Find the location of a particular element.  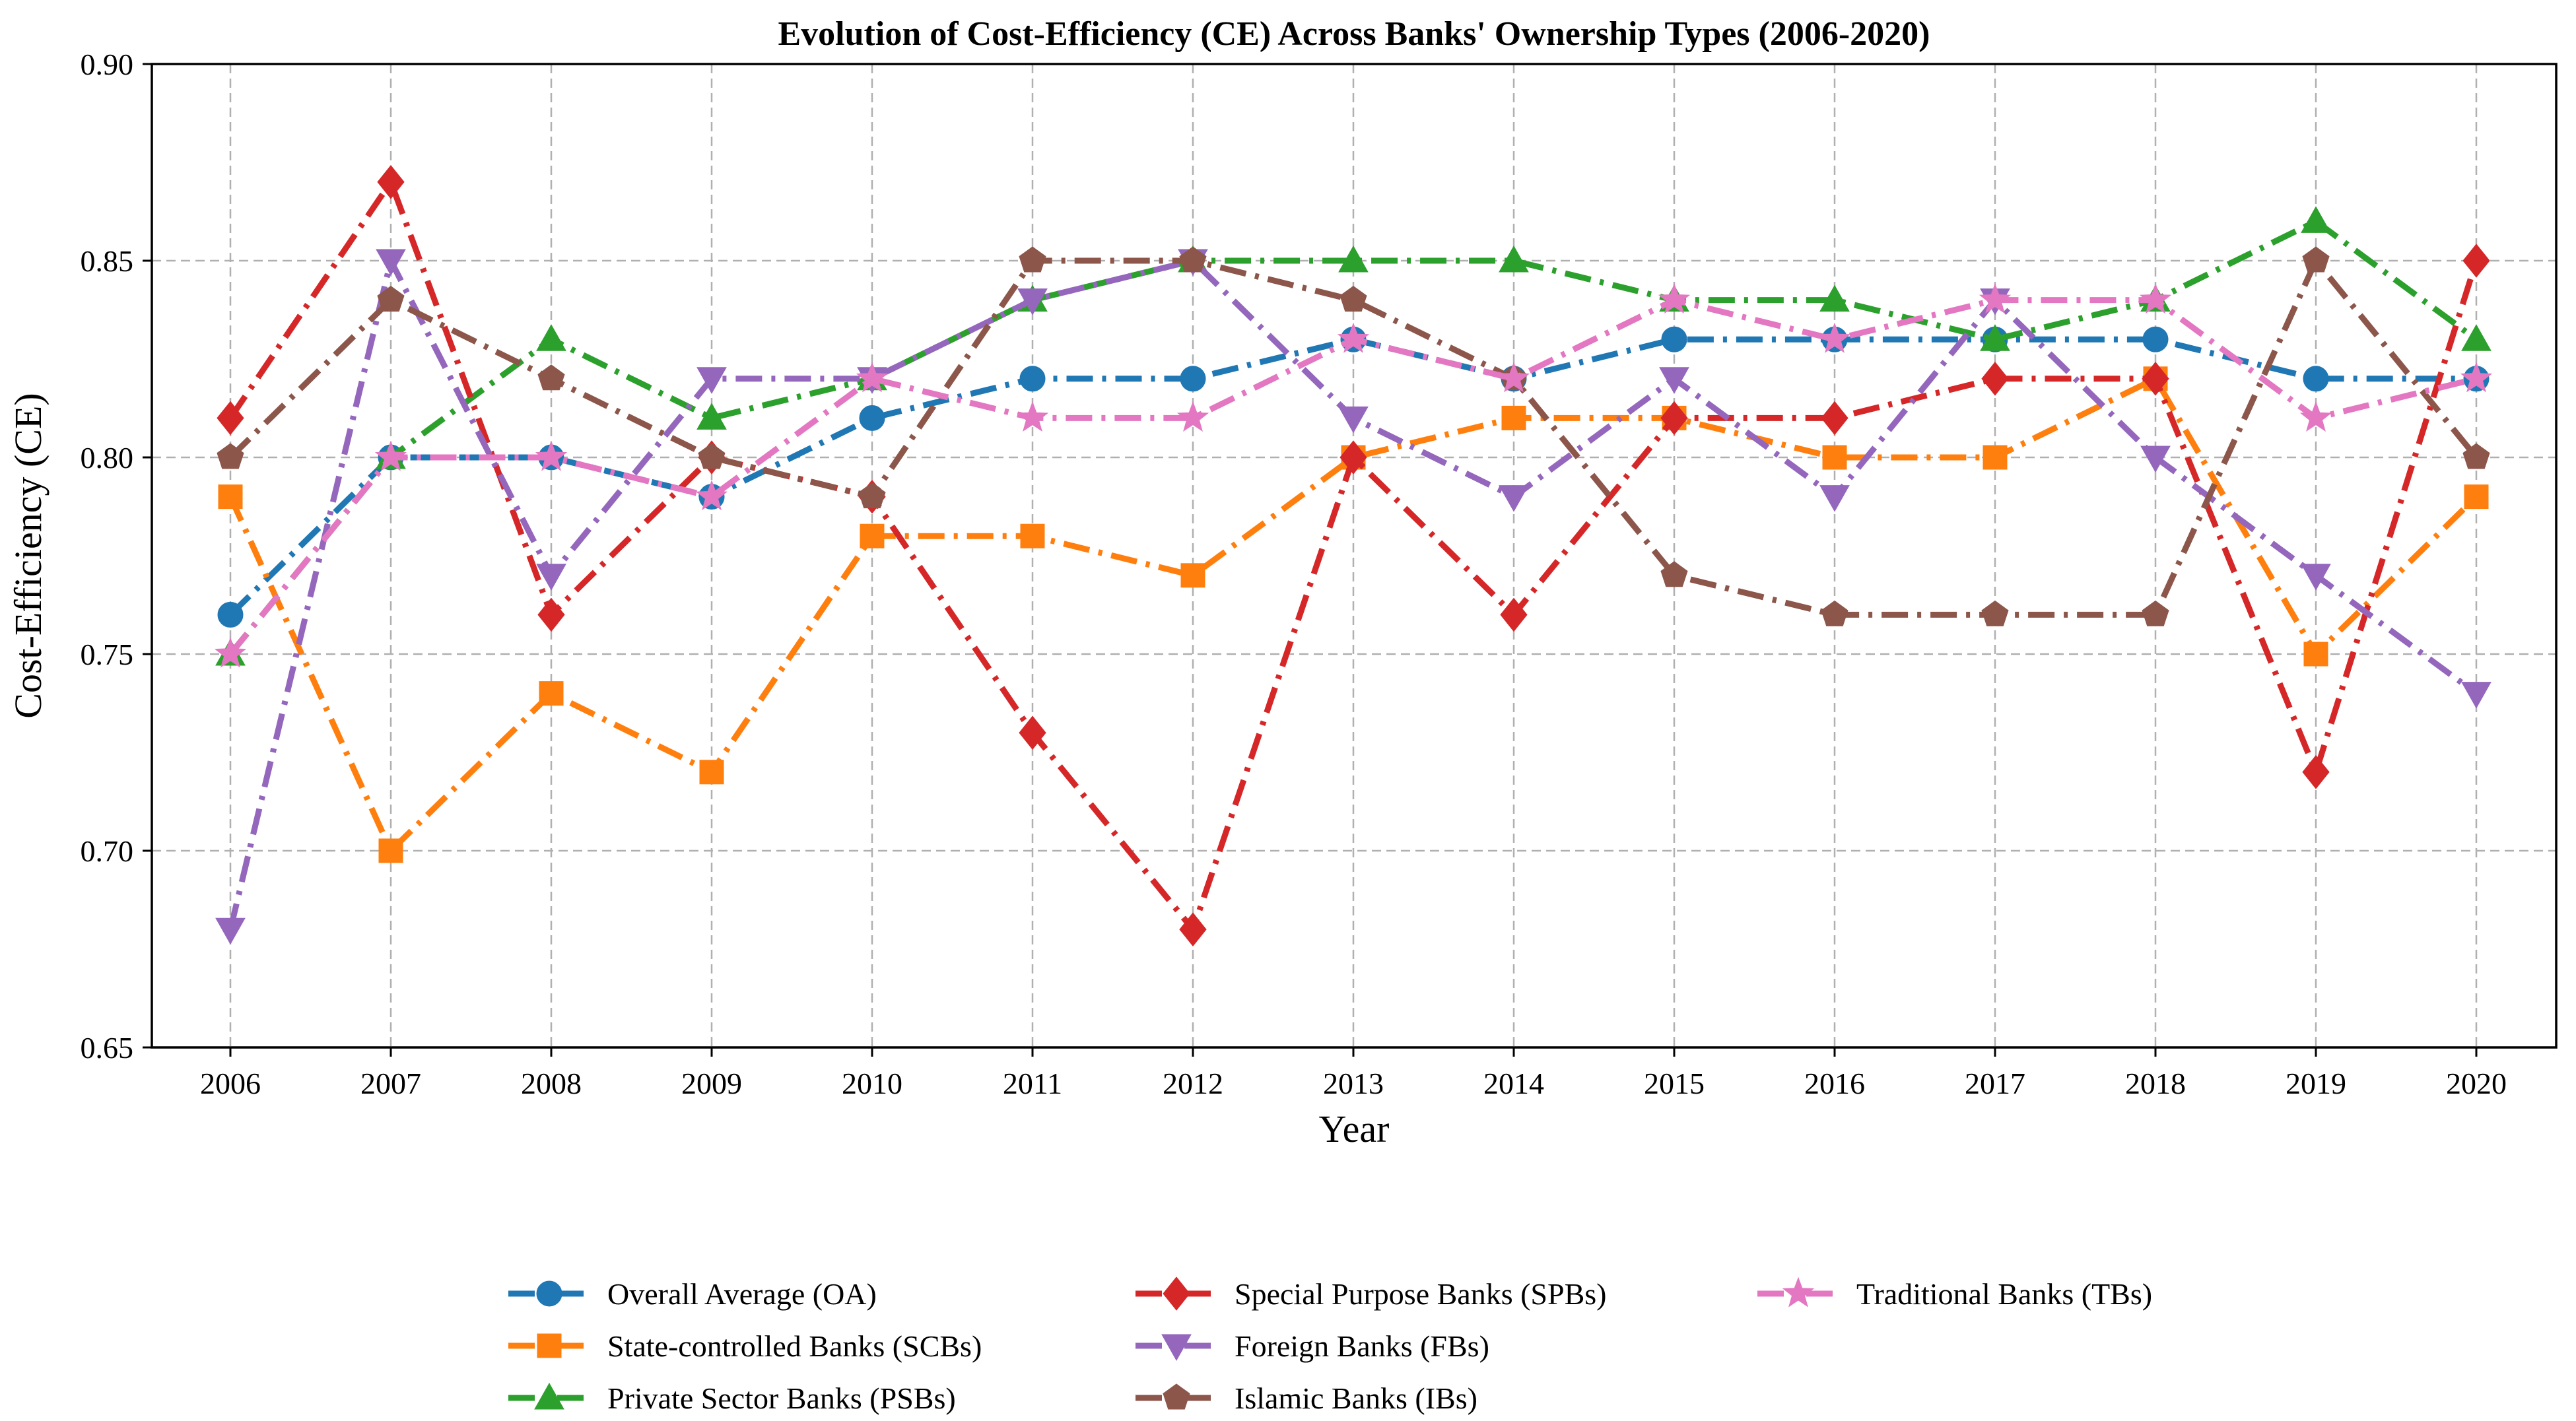

legend-entry: Traditional Banks (TBs) is located at coordinates (1955, 1293).